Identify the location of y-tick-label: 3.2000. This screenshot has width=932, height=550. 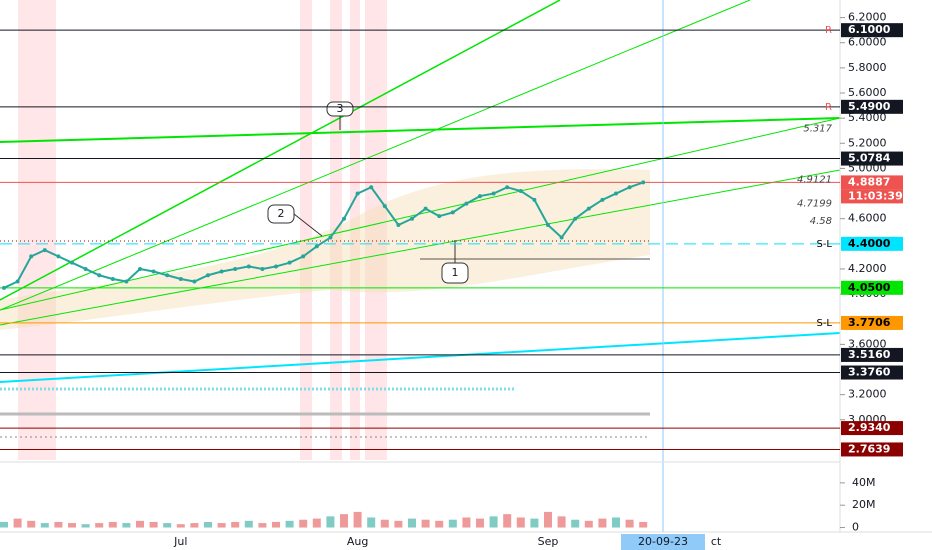
(867, 394).